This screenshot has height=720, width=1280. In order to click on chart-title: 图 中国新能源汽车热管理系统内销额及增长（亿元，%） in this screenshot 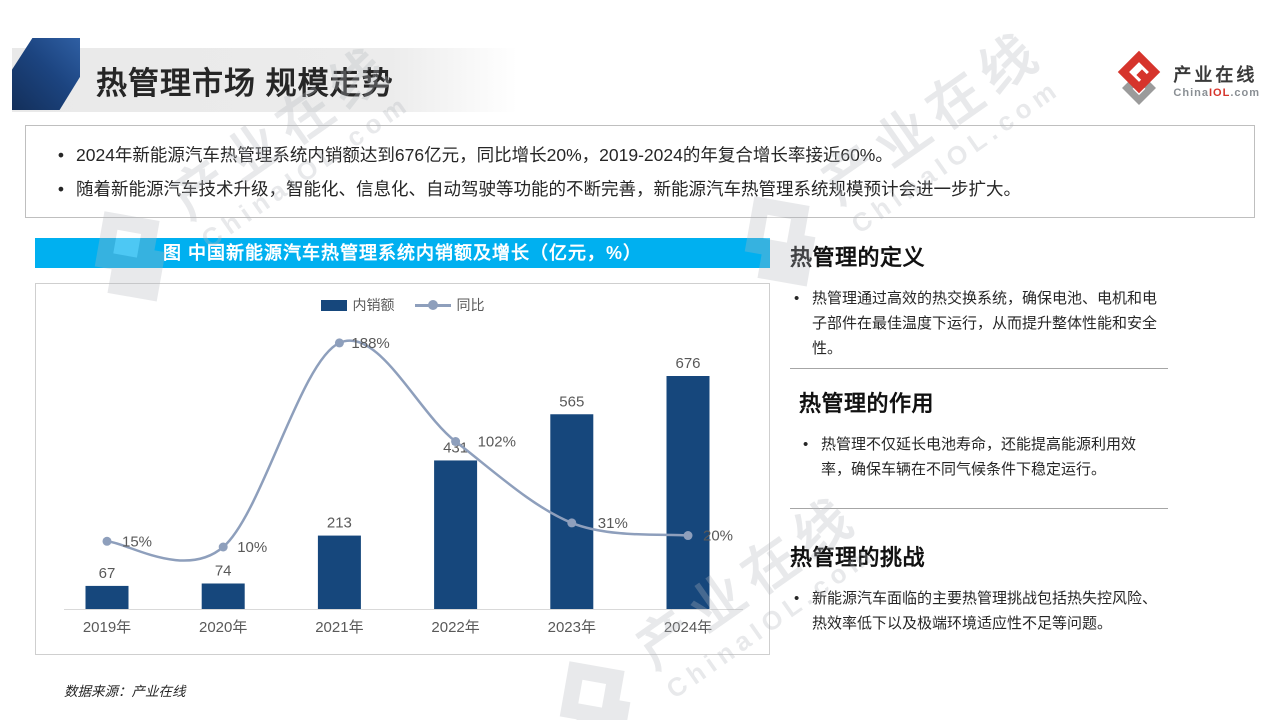, I will do `click(402, 253)`.